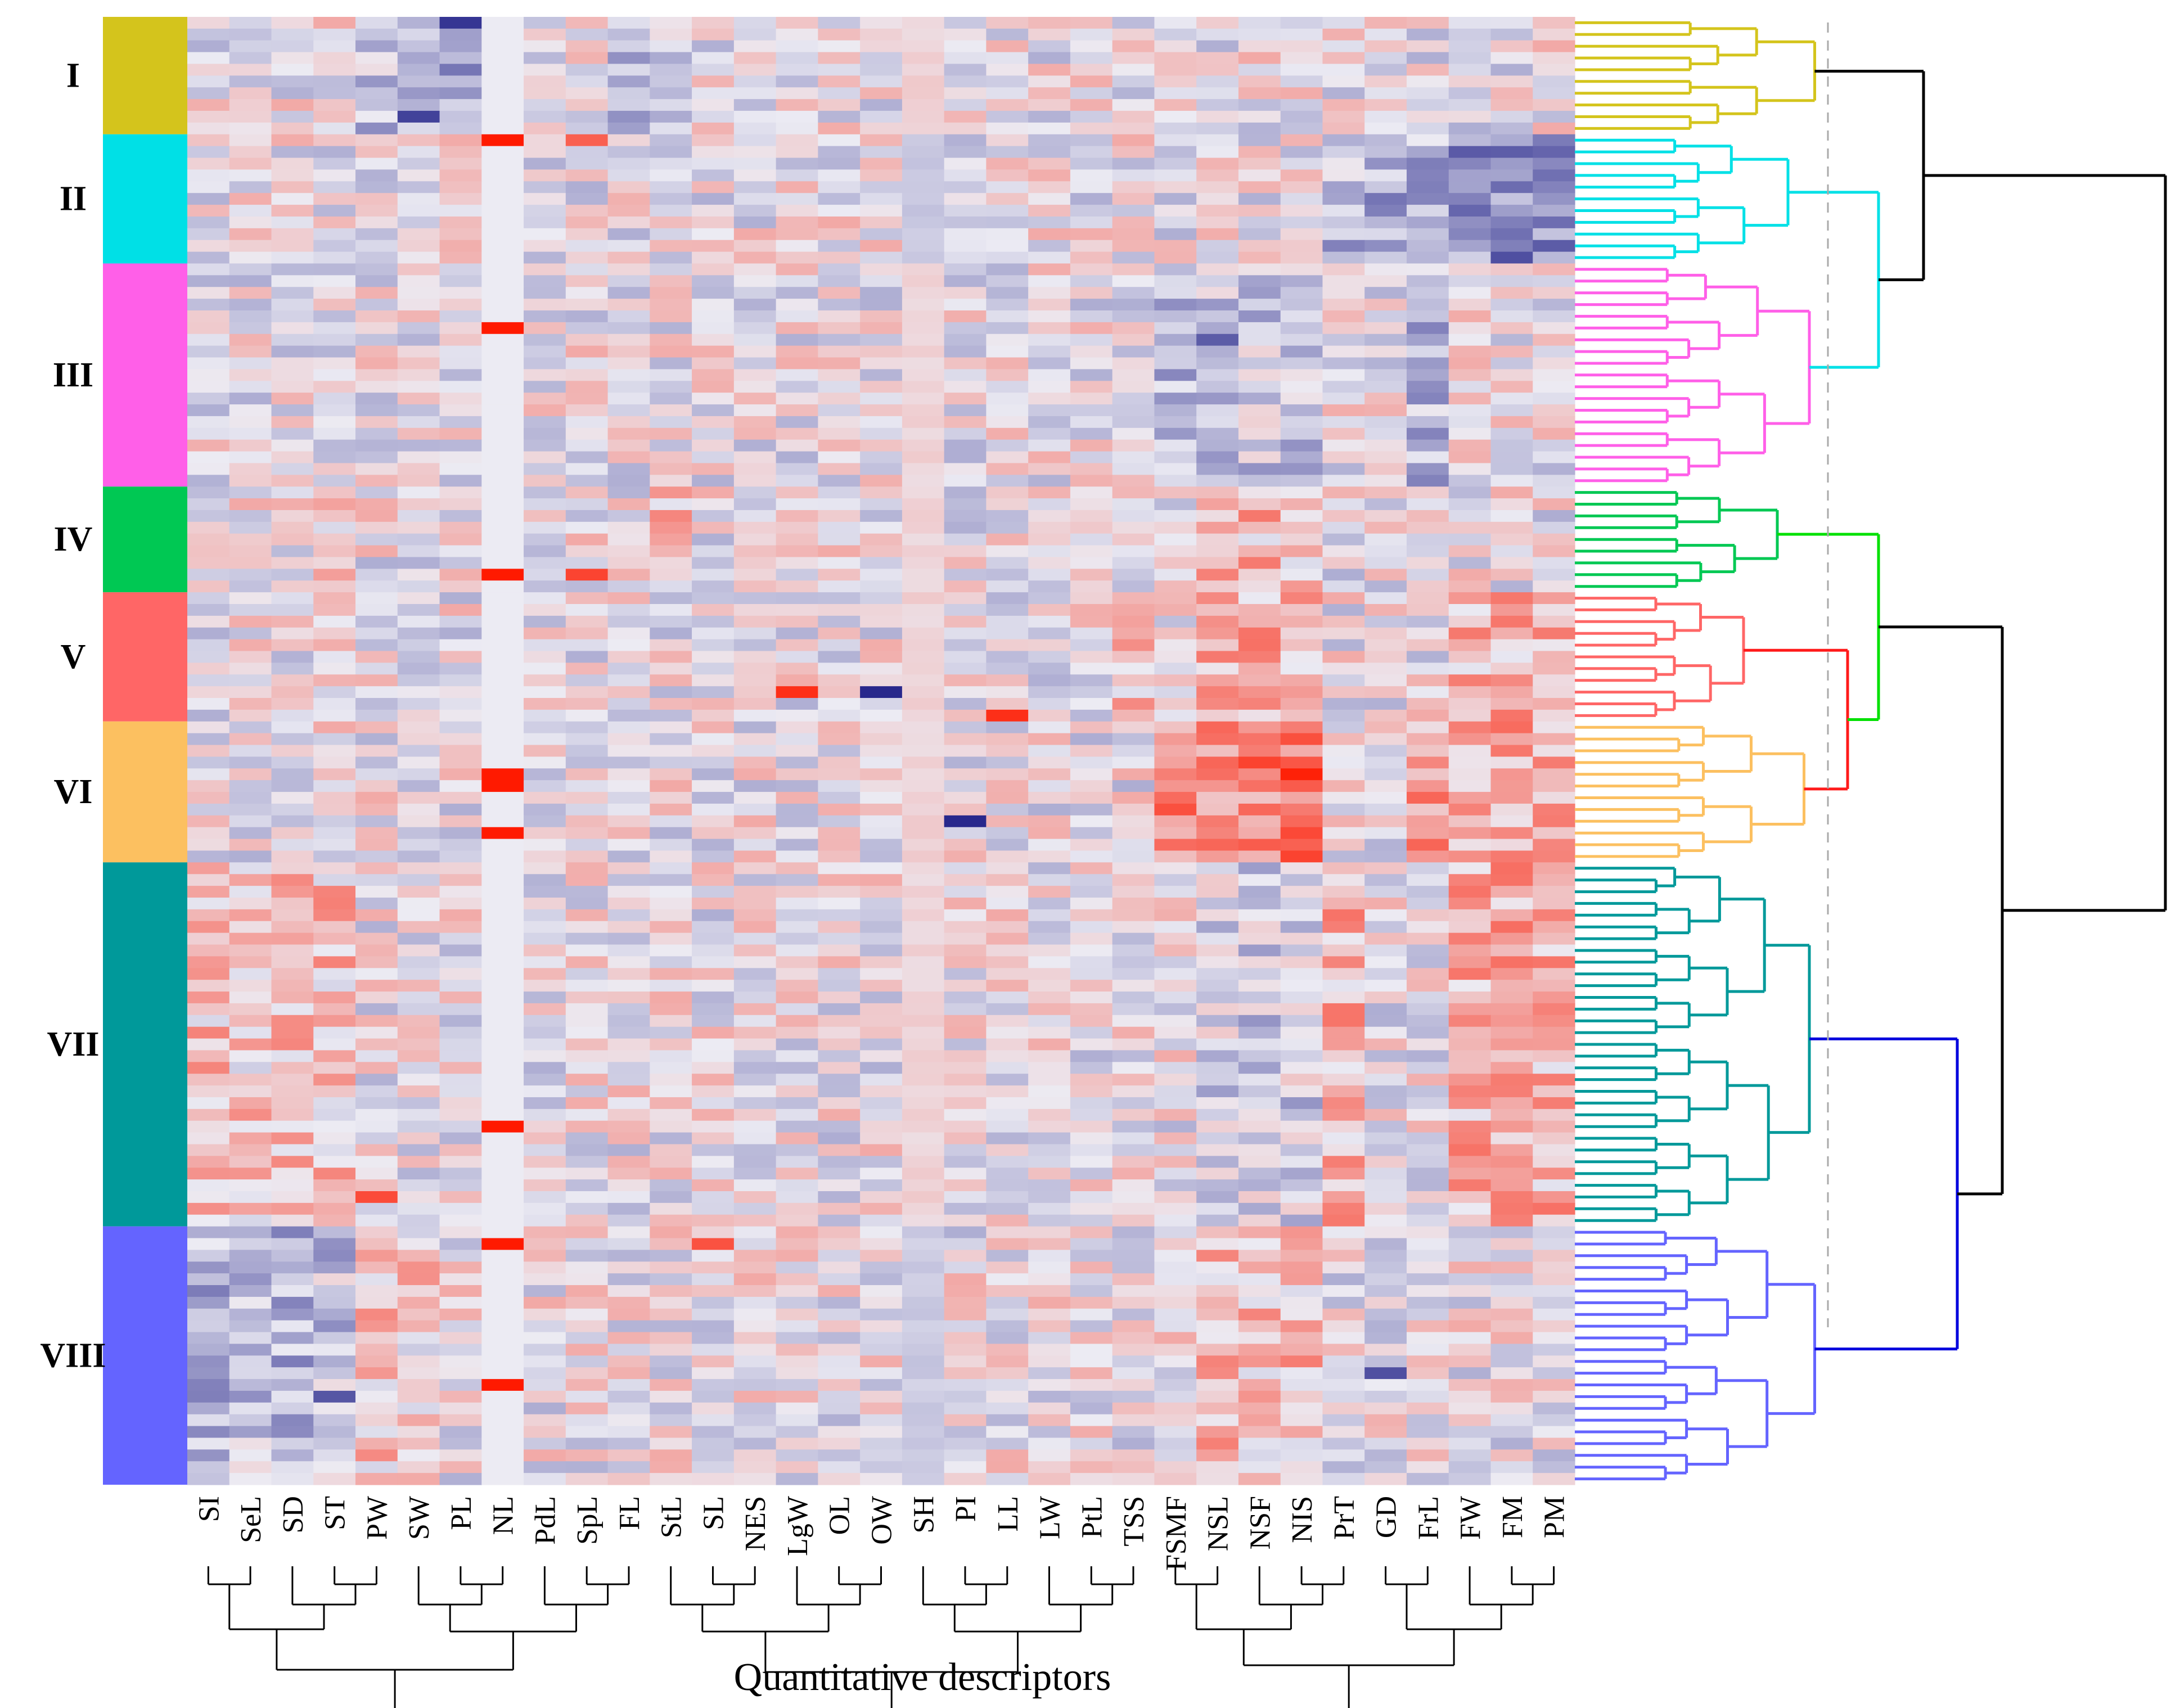 This screenshot has height=1708, width=2180. What do you see at coordinates (461, 1513) in the screenshot?
I see `column-label: PL` at bounding box center [461, 1513].